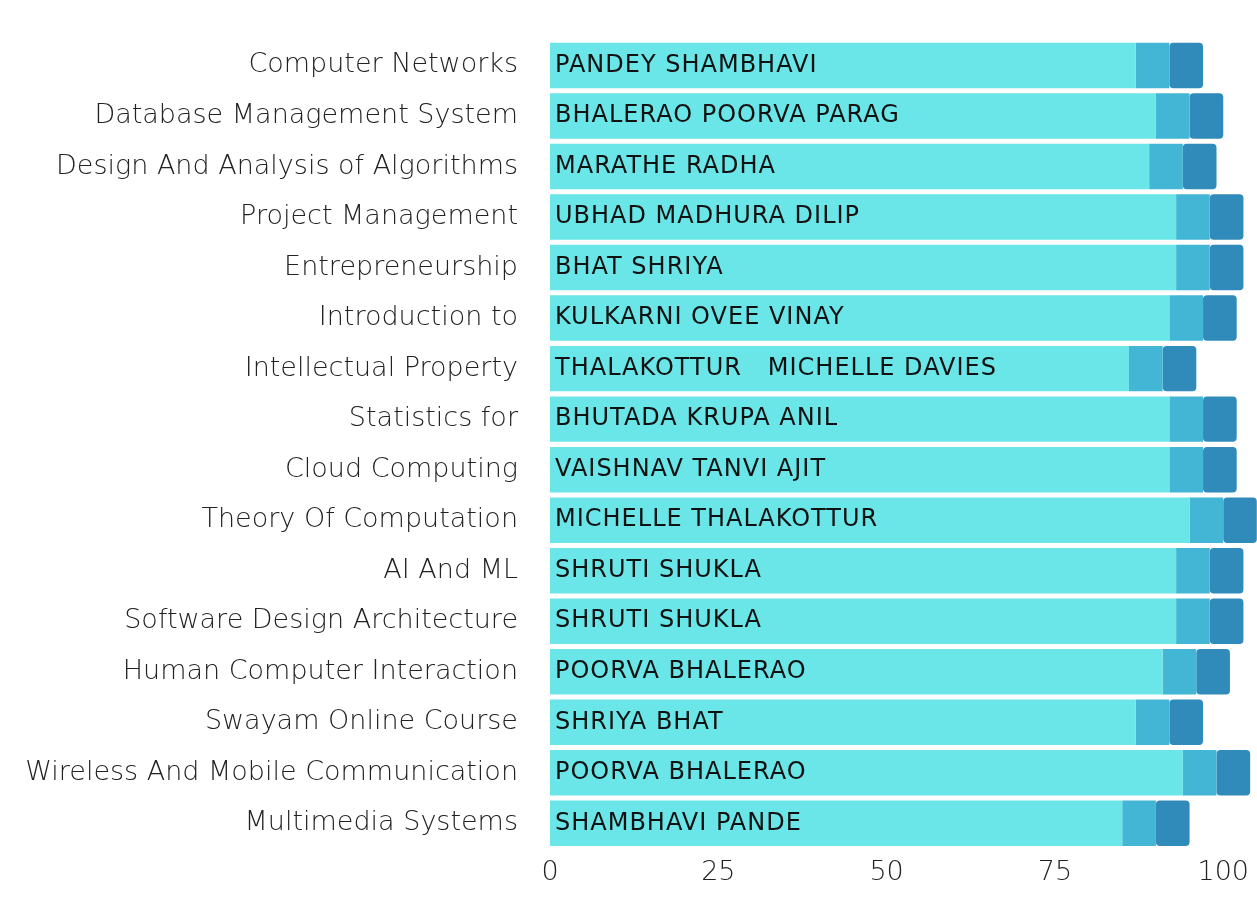 This screenshot has width=1257, height=897. Describe the element at coordinates (450, 568) in the screenshot. I see `y-tick-label: AI And ML` at that location.